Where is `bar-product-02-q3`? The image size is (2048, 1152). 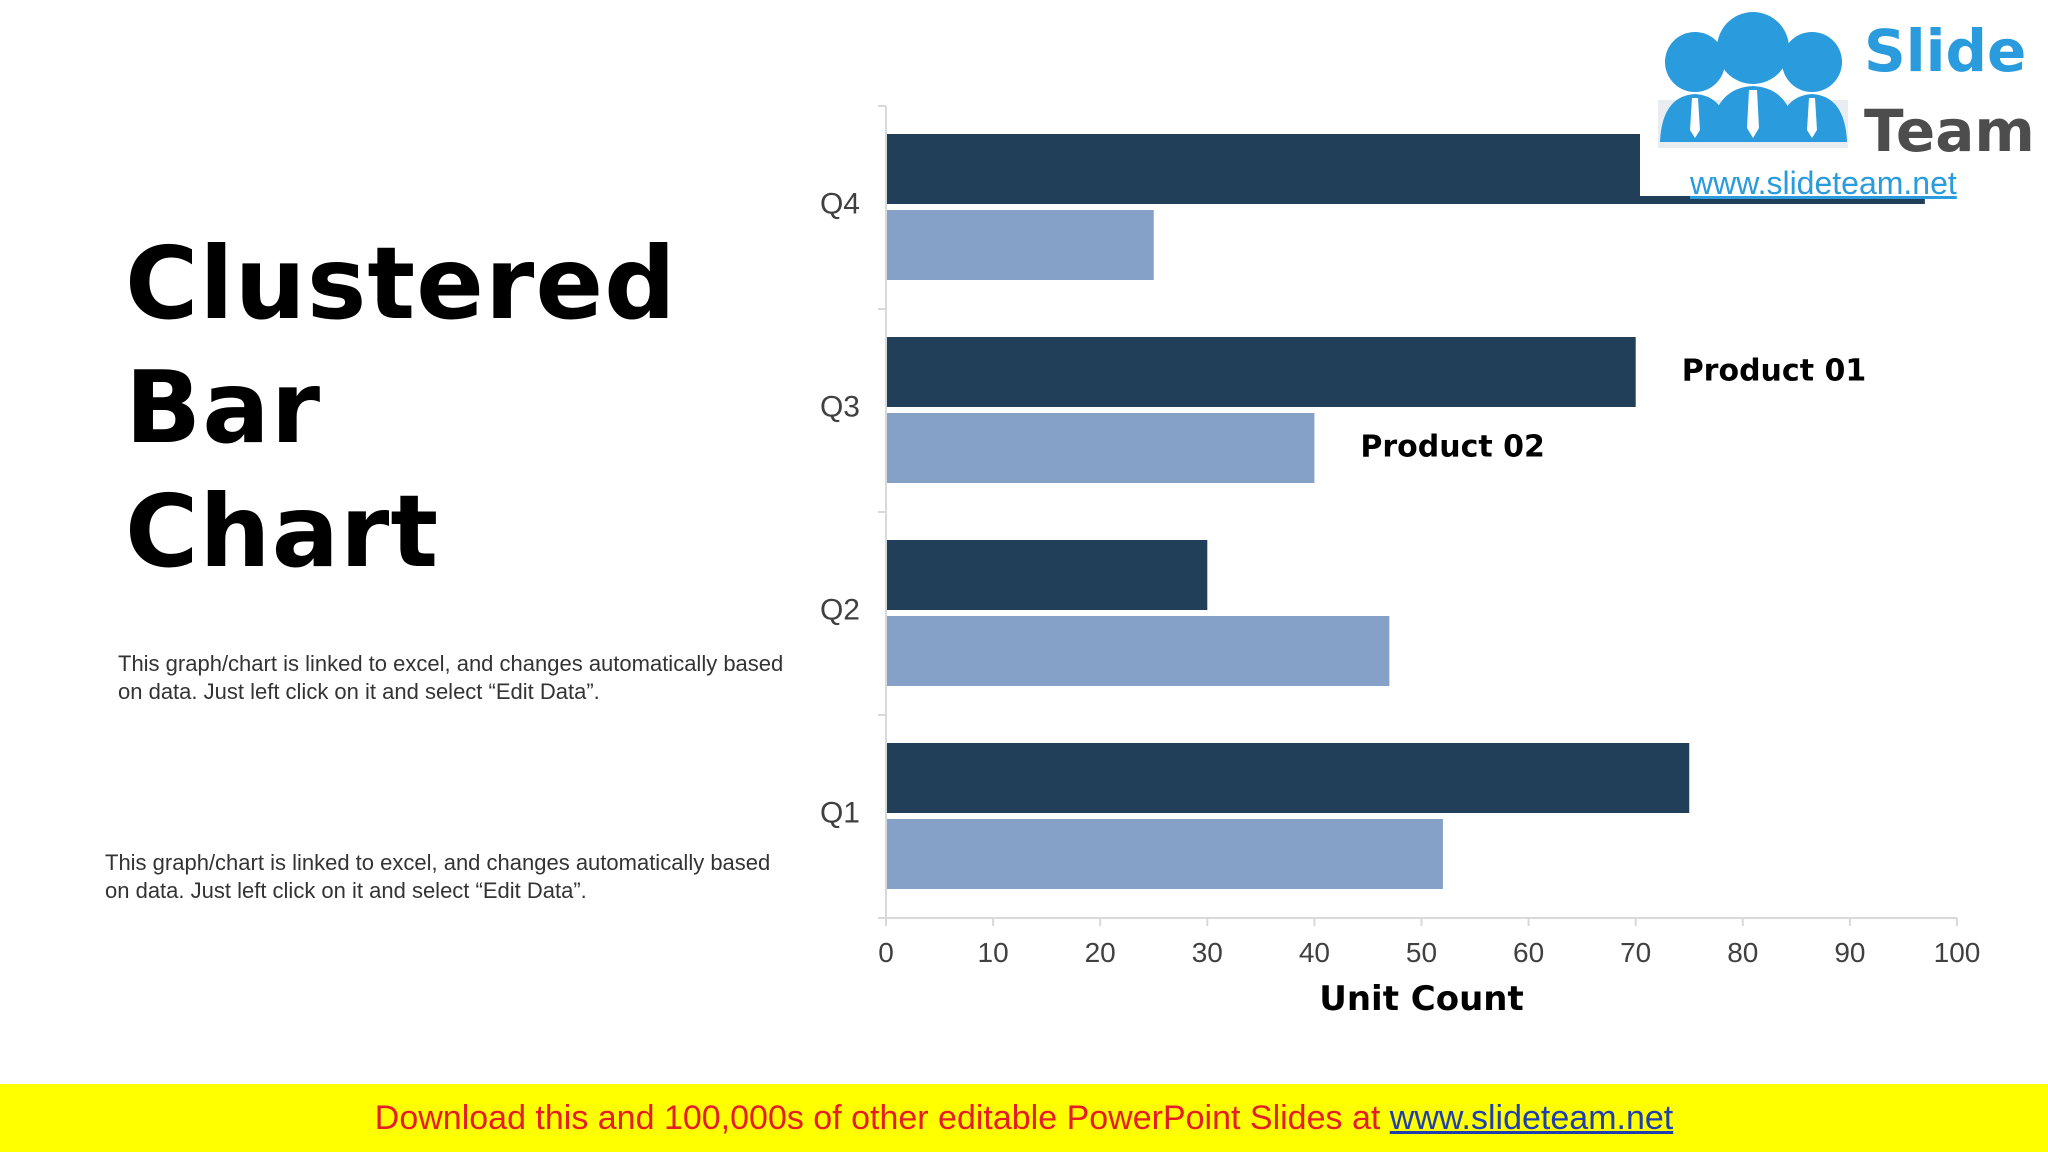
bar-product-02-q3 is located at coordinates (1101, 448).